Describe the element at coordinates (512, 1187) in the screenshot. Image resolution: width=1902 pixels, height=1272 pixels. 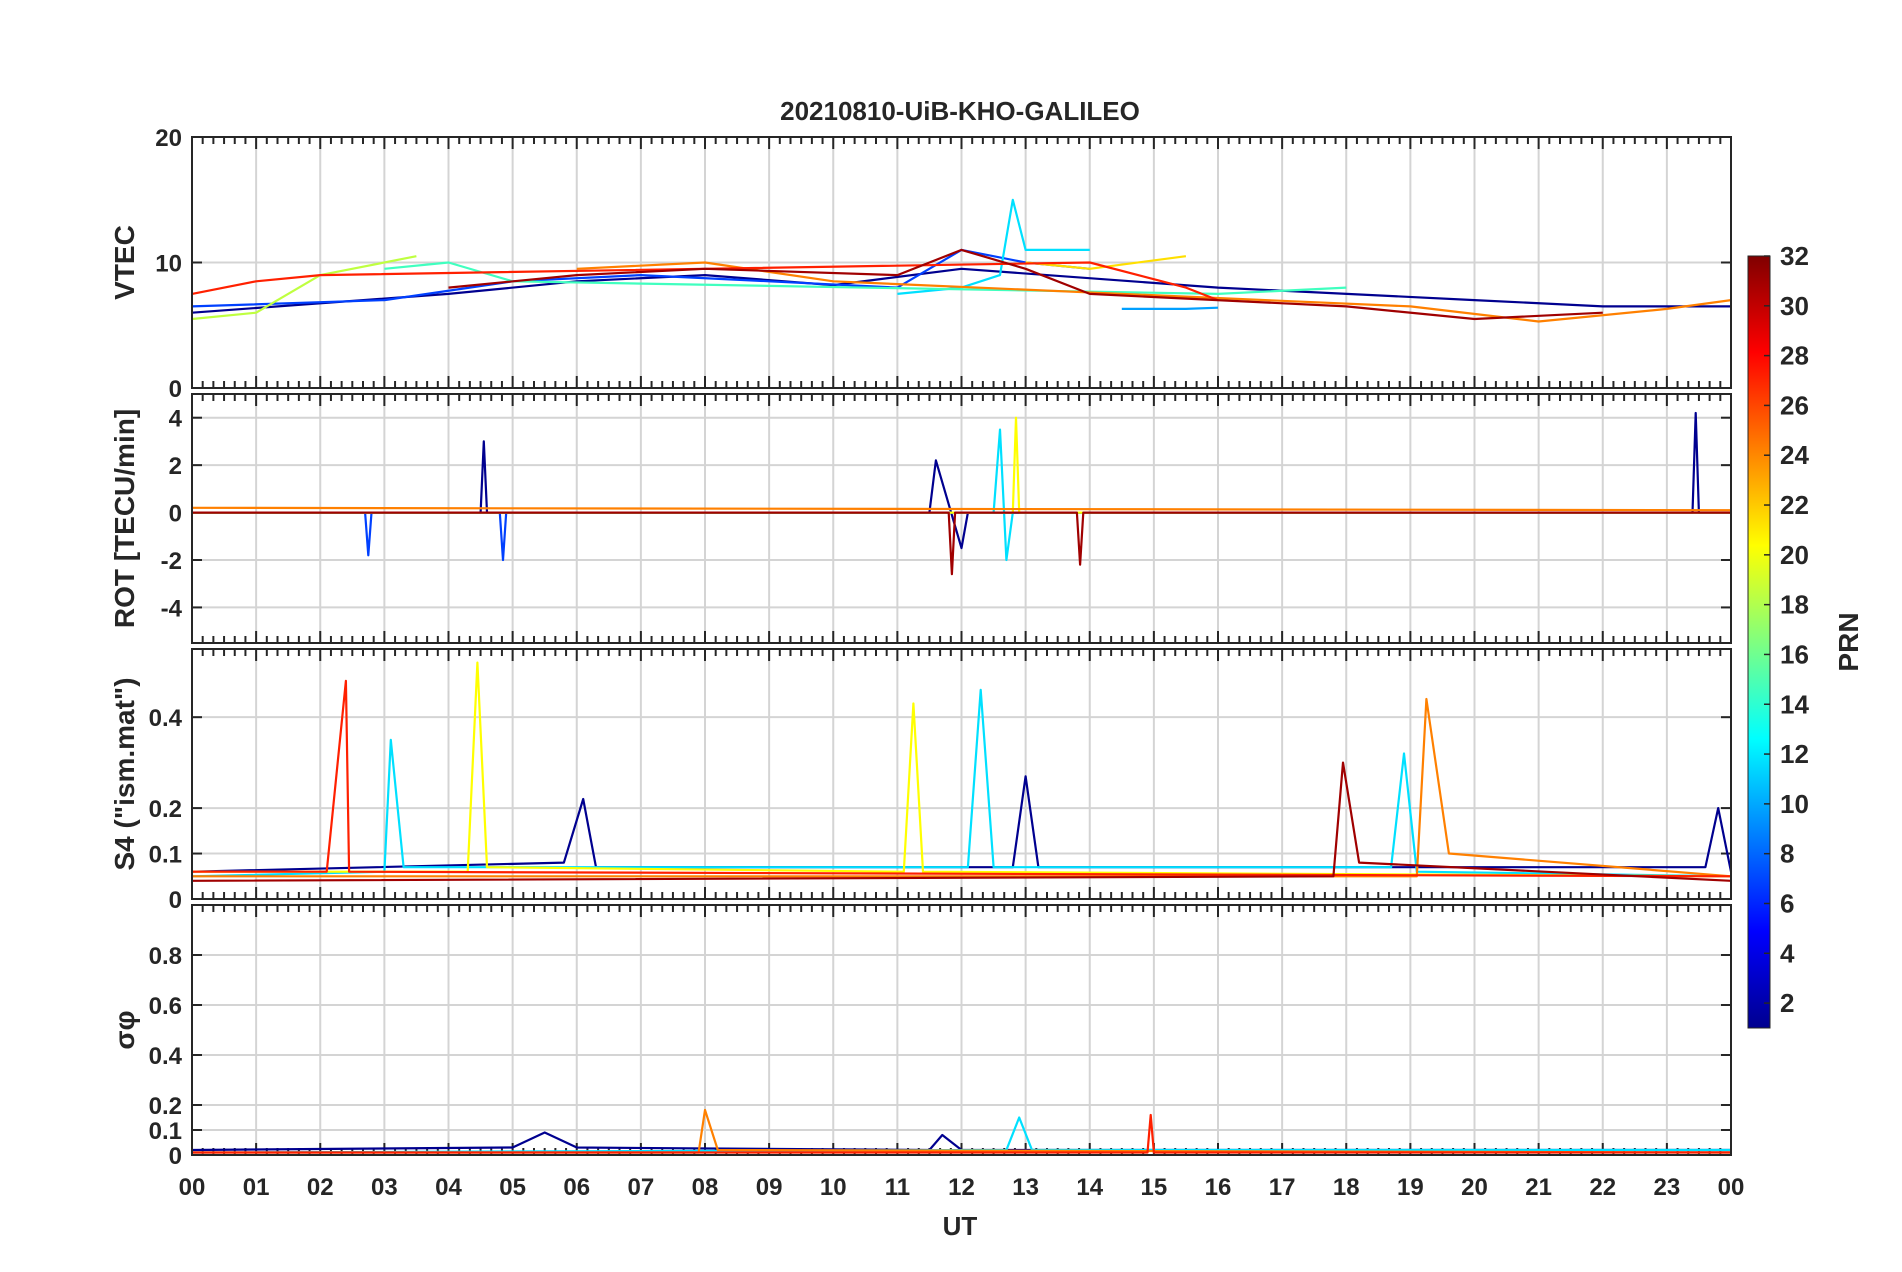
I see `x-tick-label: 05` at that location.